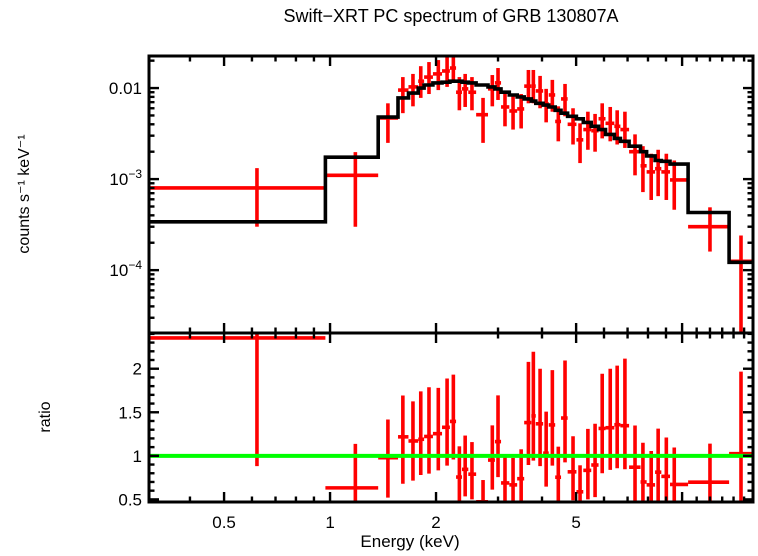  Describe the element at coordinates (137, 456) in the screenshot. I see `y-tick-label-ratio: 1` at that location.